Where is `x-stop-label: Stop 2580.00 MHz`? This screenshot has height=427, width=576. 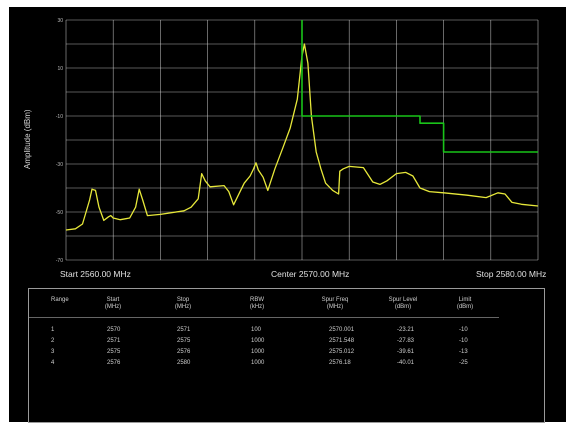
x-stop-label: Stop 2580.00 MHz is located at coordinates (511, 274).